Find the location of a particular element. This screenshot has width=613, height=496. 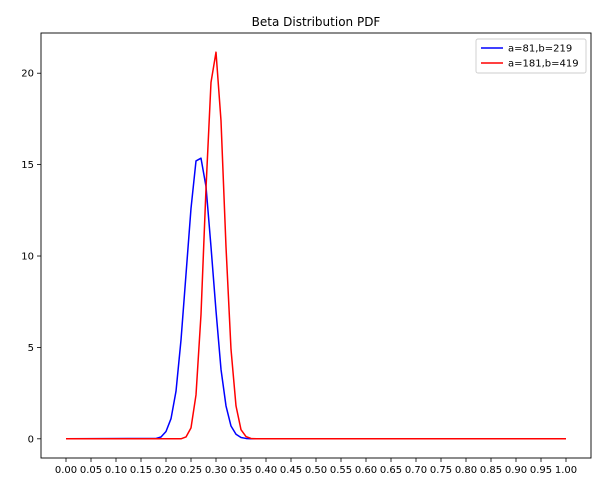

legend: a=81,b=219 a=181,b=419 is located at coordinates (531, 56).